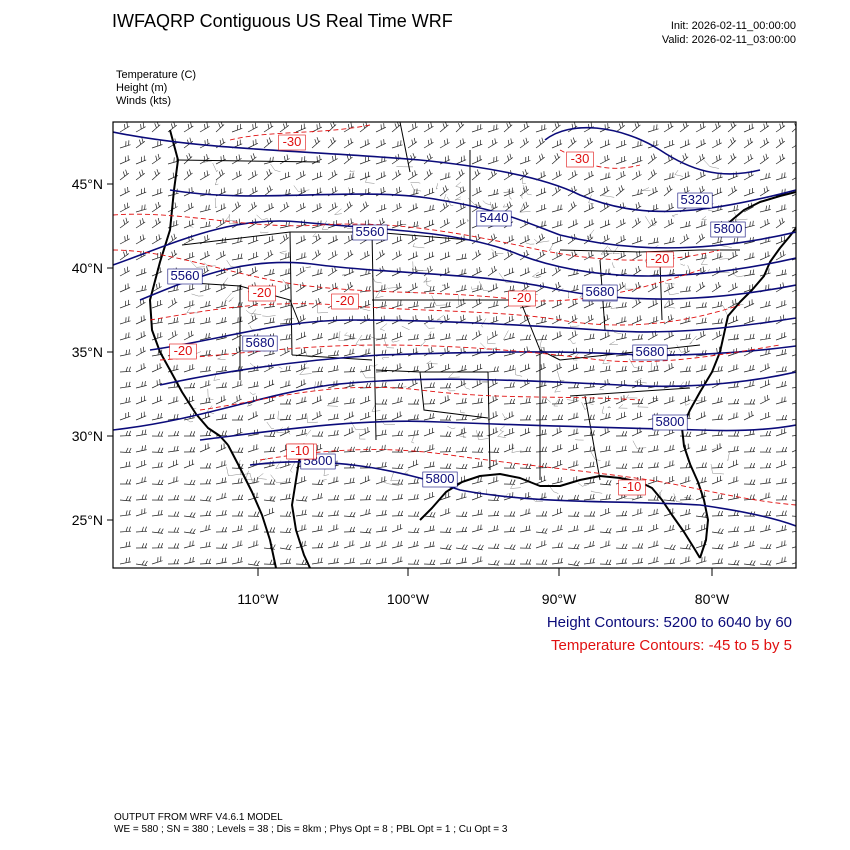 The height and width of the screenshot is (850, 850). Describe the element at coordinates (183, 350) in the screenshot. I see `temperature-contour-label: -20` at that location.